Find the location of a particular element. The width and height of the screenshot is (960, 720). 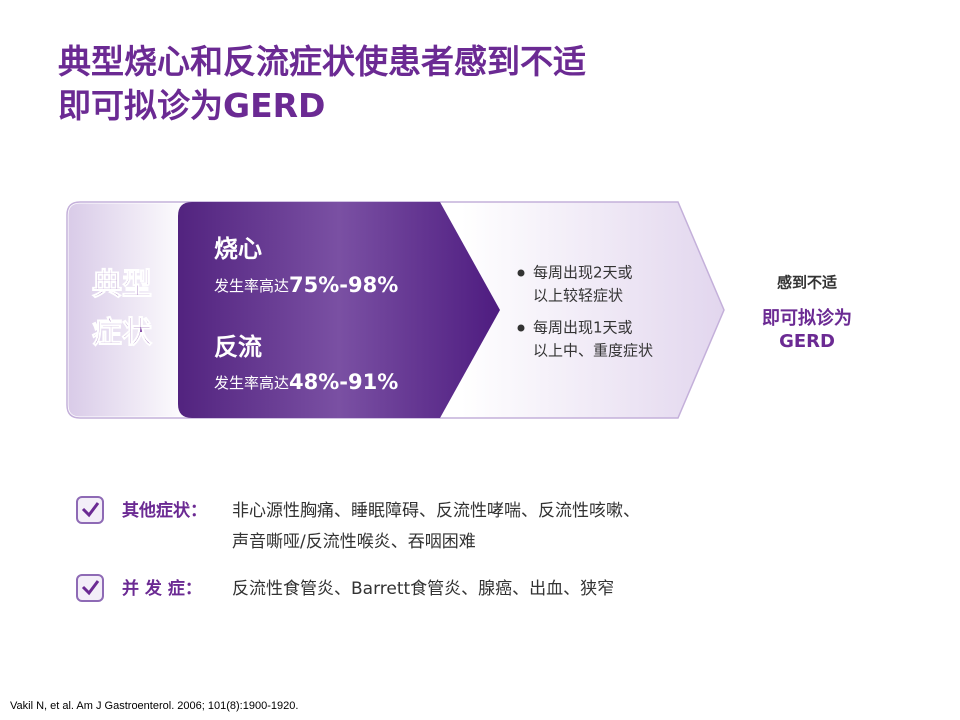

typical-label: 症状 is located at coordinates (122, 333).